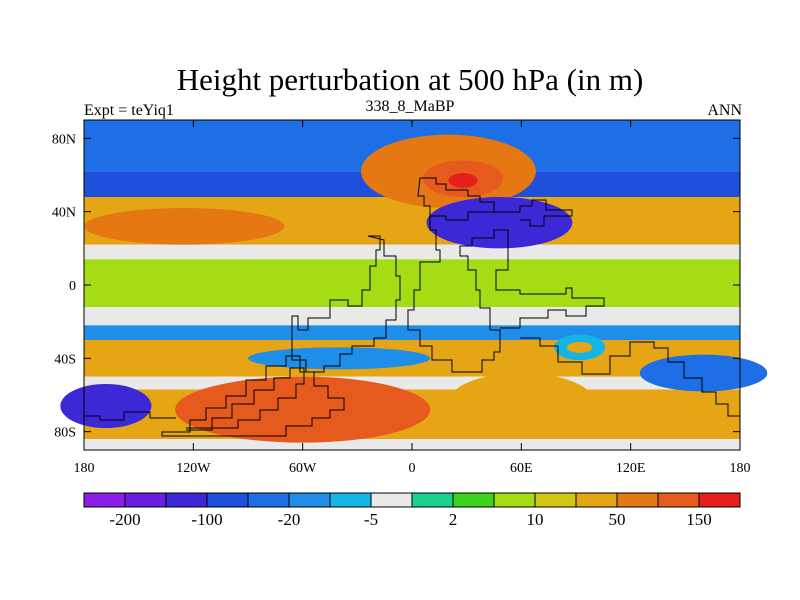 The height and width of the screenshot is (600, 800). Describe the element at coordinates (64, 139) in the screenshot. I see `y-tick-label: 80N` at that location.